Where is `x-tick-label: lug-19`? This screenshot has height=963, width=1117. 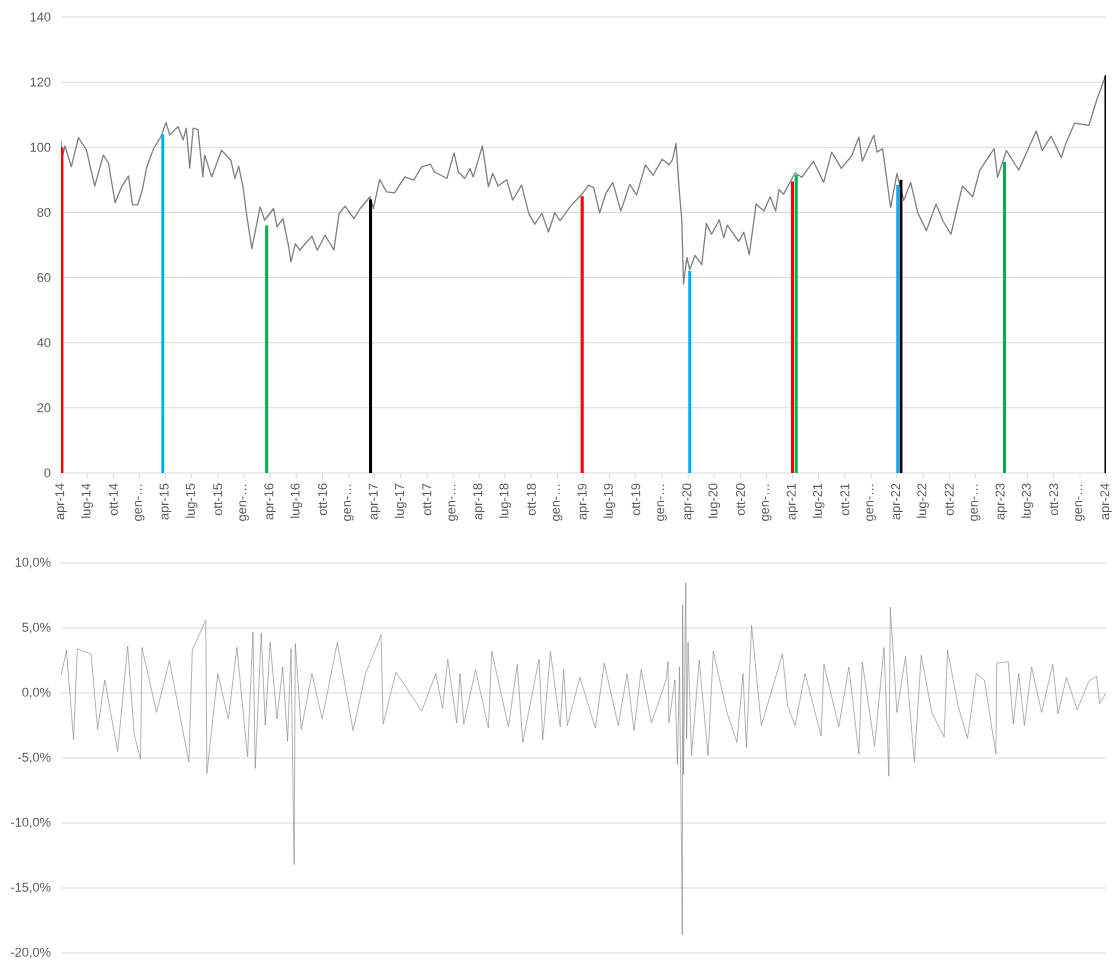
x-tick-label: lug-19 is located at coordinates (609, 500).